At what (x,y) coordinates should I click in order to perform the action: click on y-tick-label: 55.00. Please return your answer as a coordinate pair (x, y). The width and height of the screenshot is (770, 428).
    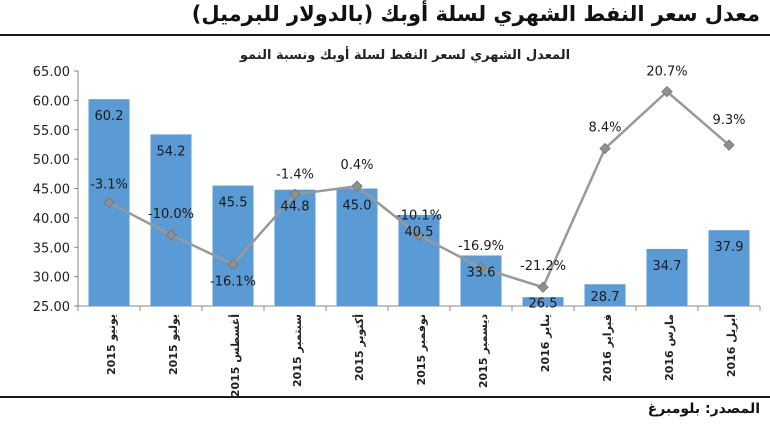
    Looking at the image, I should click on (51, 131).